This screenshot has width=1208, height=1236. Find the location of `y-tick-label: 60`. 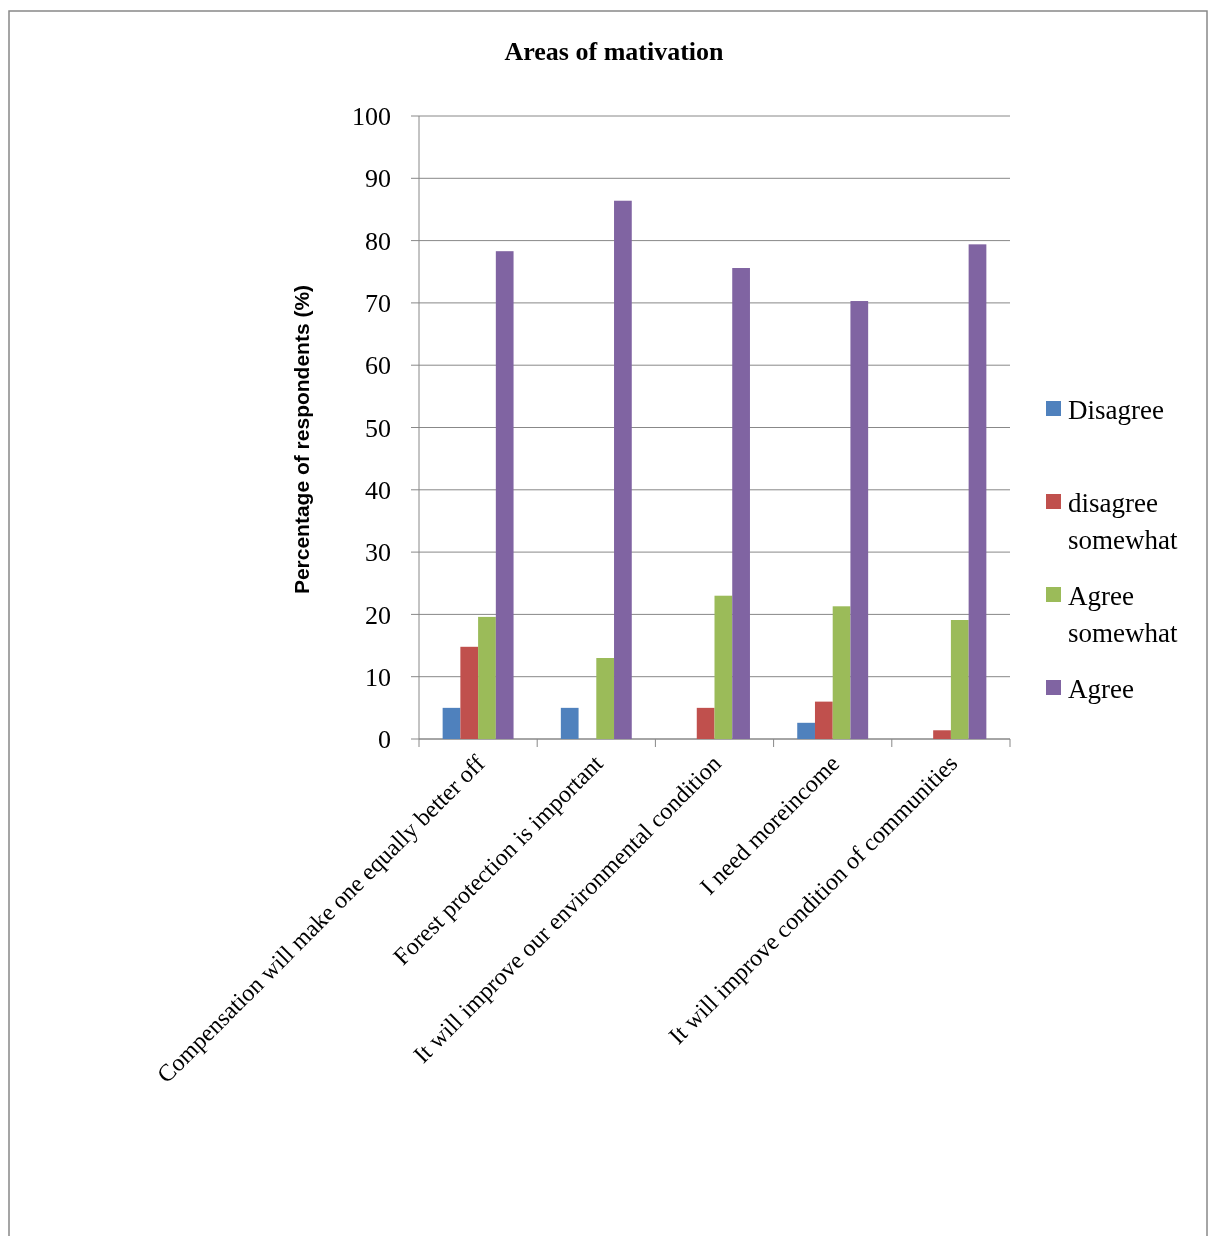

y-tick-label: 60 is located at coordinates (378, 366).